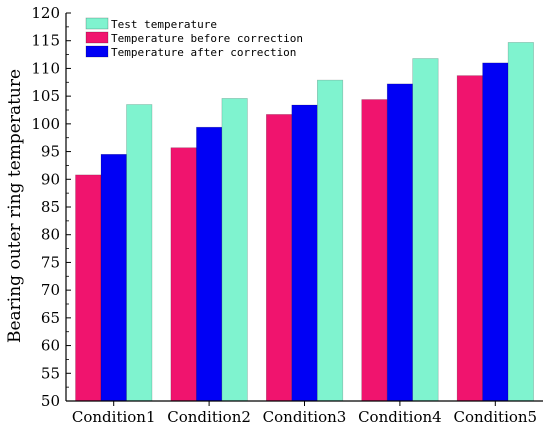  What do you see at coordinates (305, 417) in the screenshot?
I see `x-tick-label: Condition3` at bounding box center [305, 417].